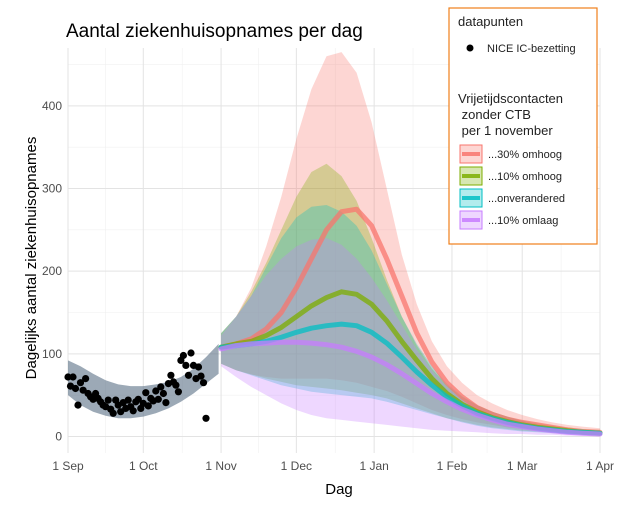 The height and width of the screenshot is (509, 633). What do you see at coordinates (526, 199) in the screenshot?
I see `legend-series-label: ...onverandered` at bounding box center [526, 199].